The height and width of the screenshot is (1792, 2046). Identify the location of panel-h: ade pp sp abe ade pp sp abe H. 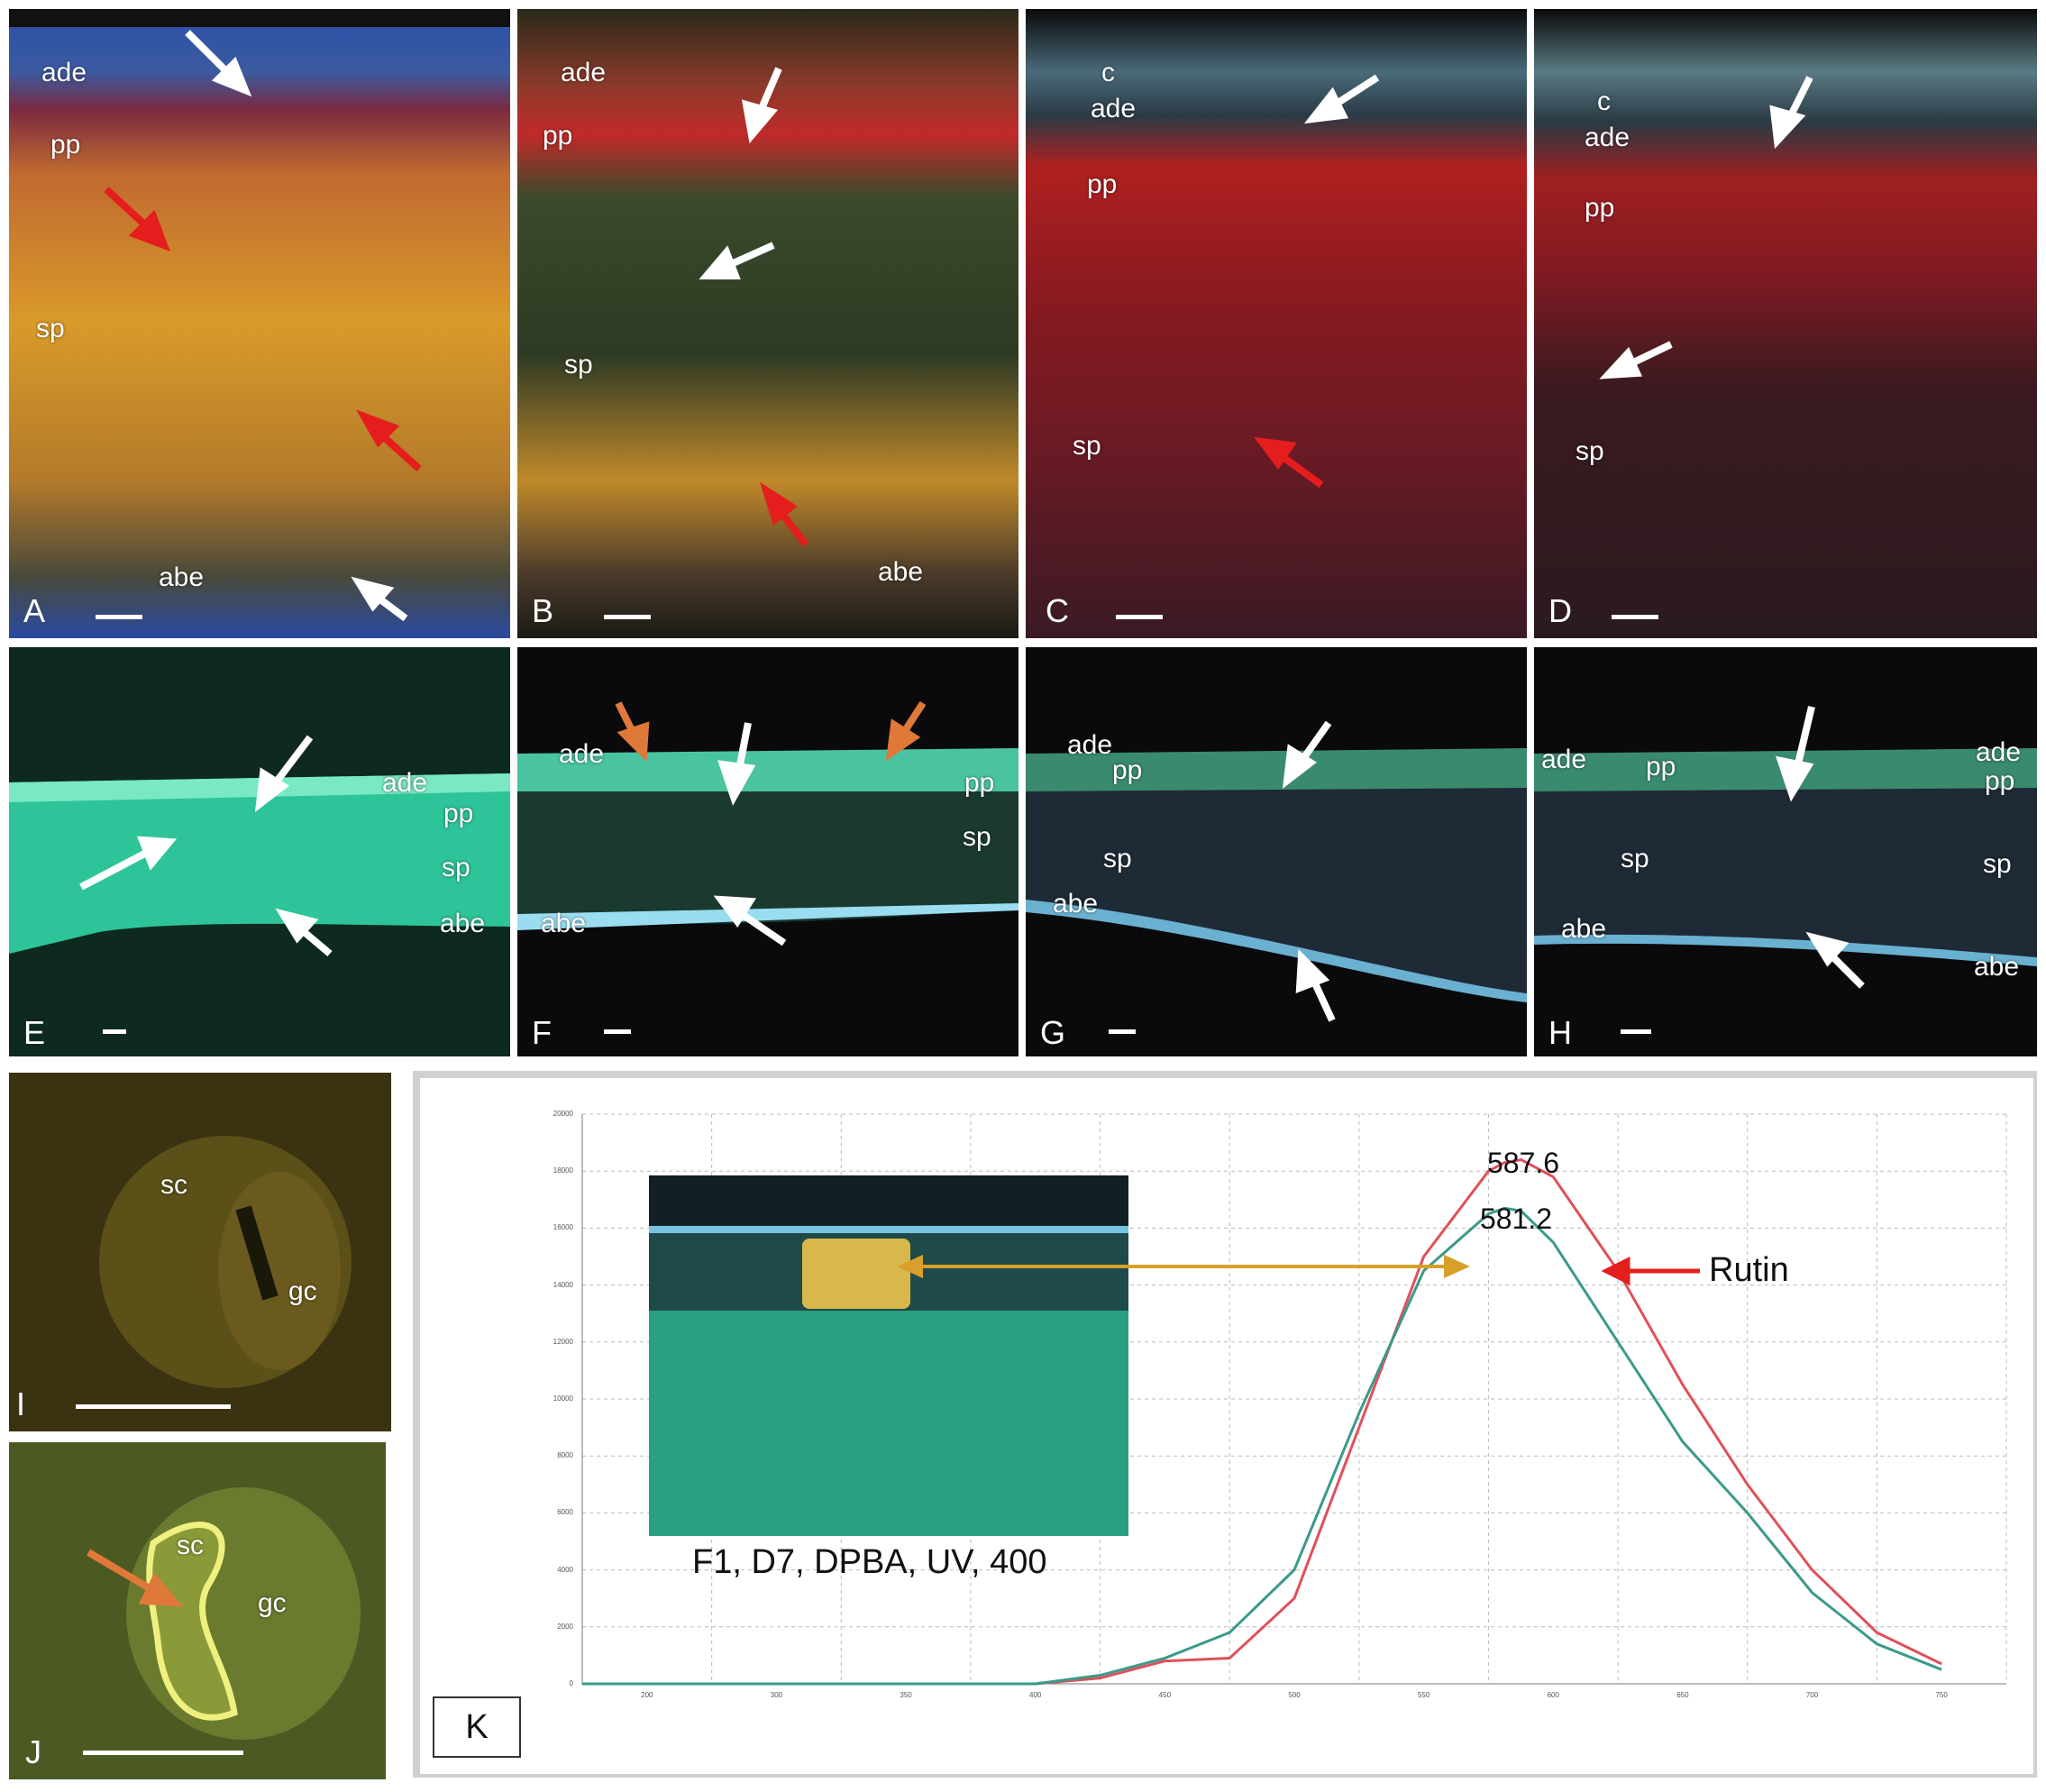
(1785, 851).